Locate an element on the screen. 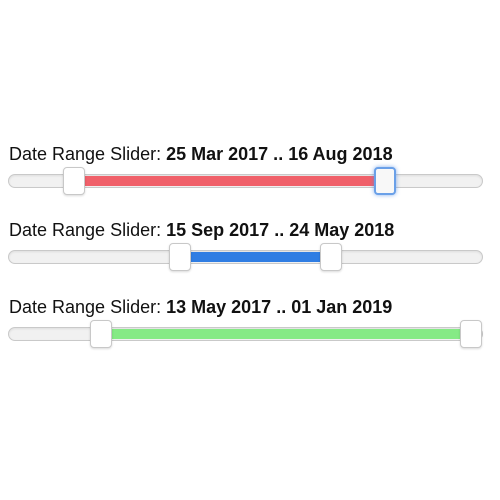 This screenshot has width=500, height=500. slider-range-value: 13 May 2017 .. 01 Jan 2019 is located at coordinates (279, 307).